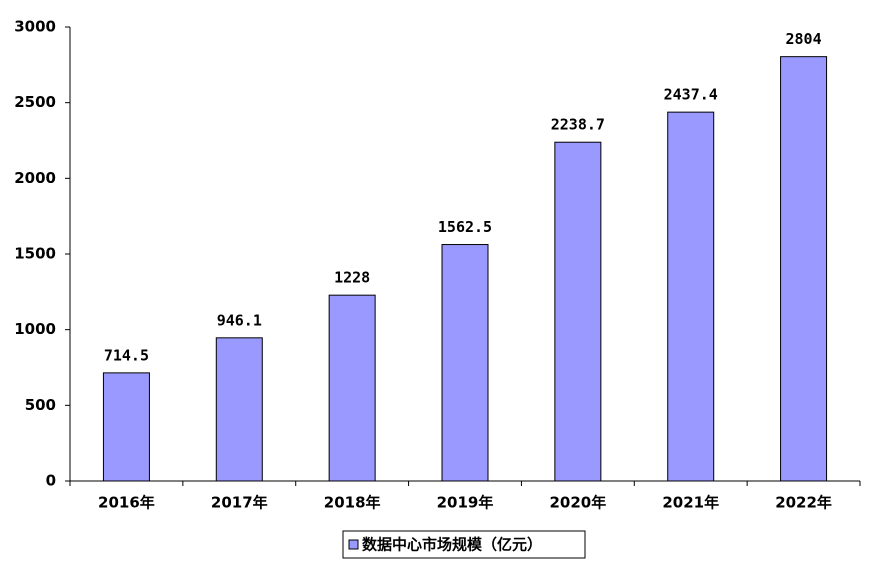 The width and height of the screenshot is (871, 563). I want to click on y-tick-label: 1000, so click(35, 329).